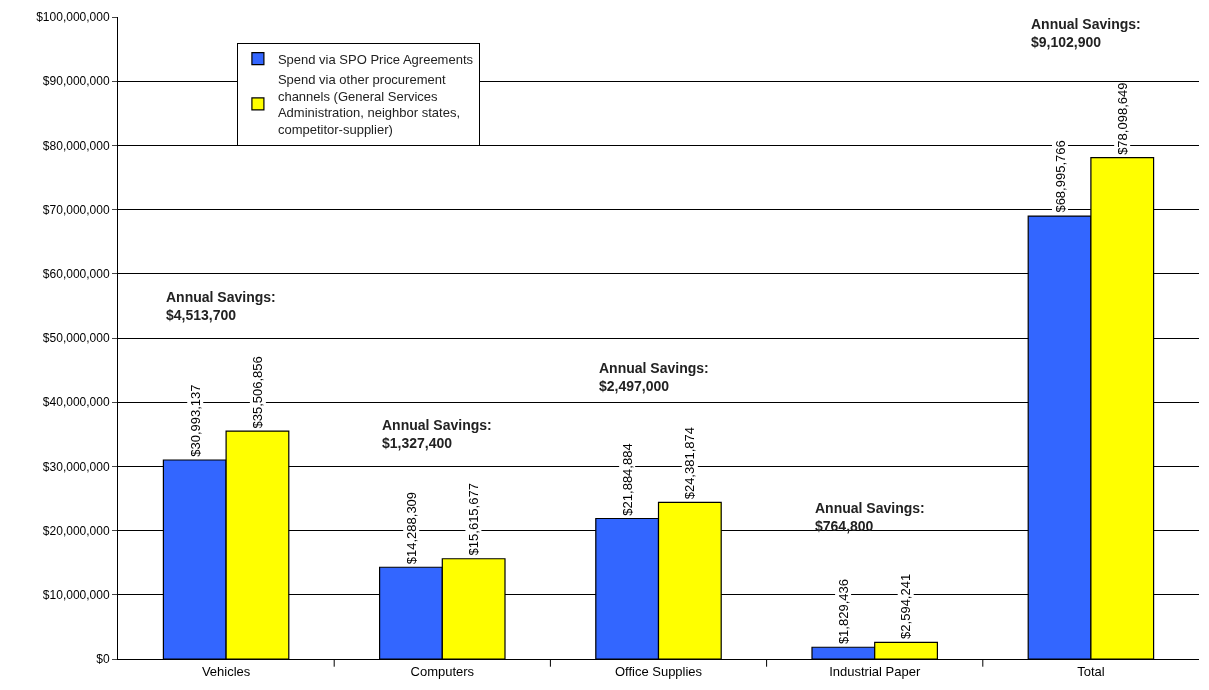  What do you see at coordinates (76, 402) in the screenshot?
I see `y-tick-label: $40,000,000` at bounding box center [76, 402].